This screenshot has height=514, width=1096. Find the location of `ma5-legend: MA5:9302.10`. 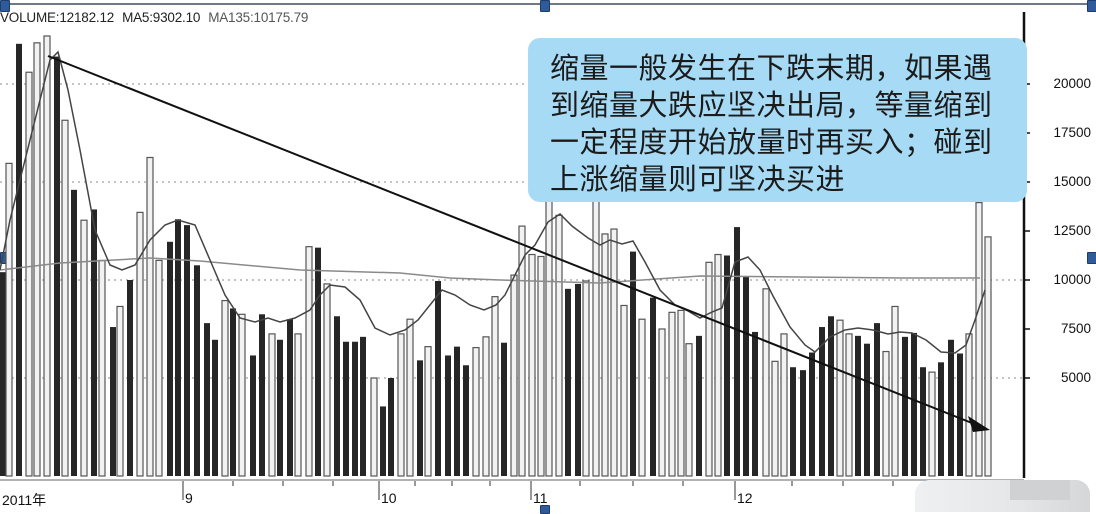

ma5-legend: MA5:9302.10 is located at coordinates (161, 17).